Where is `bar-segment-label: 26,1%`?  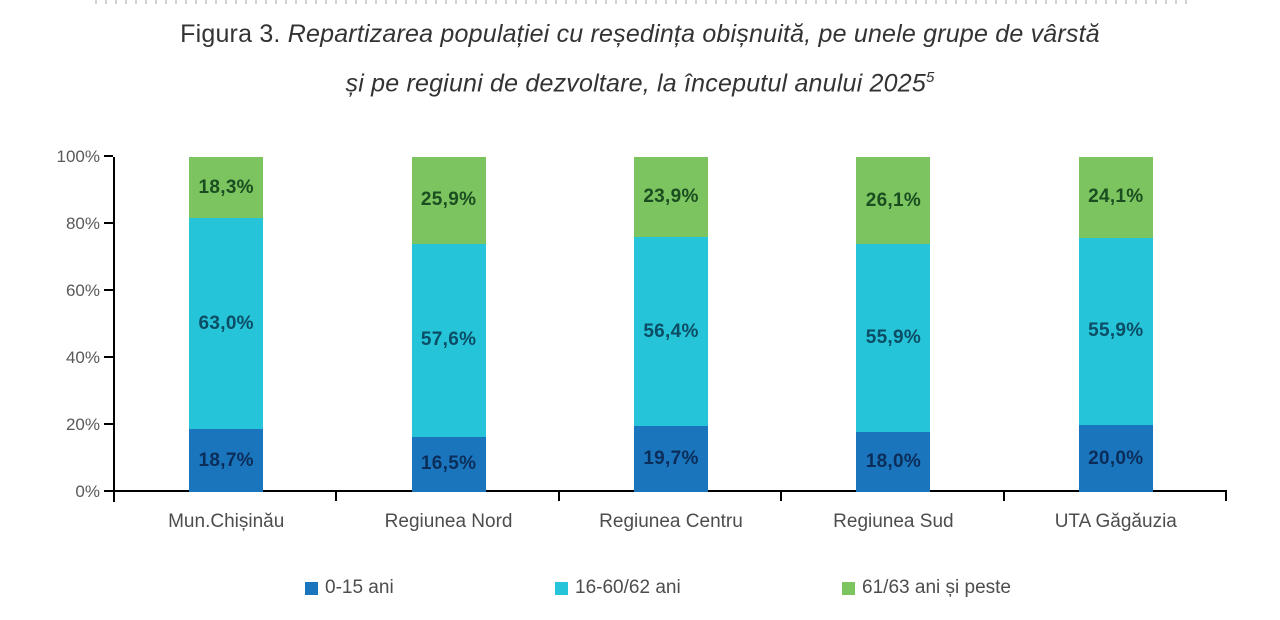 bar-segment-label: 26,1% is located at coordinates (893, 200).